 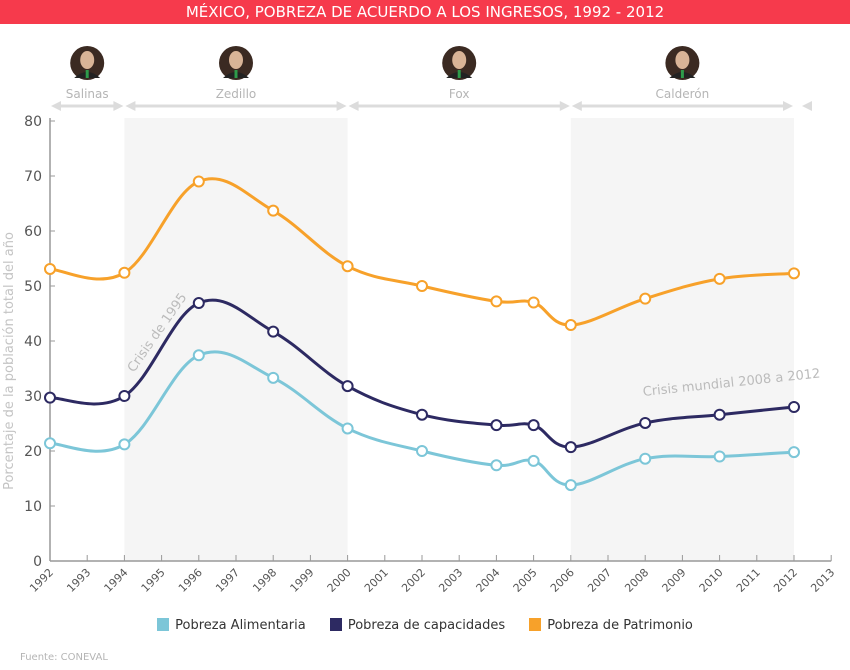 What do you see at coordinates (339, 580) in the screenshot?
I see `x-tick-label: 2000` at bounding box center [339, 580].